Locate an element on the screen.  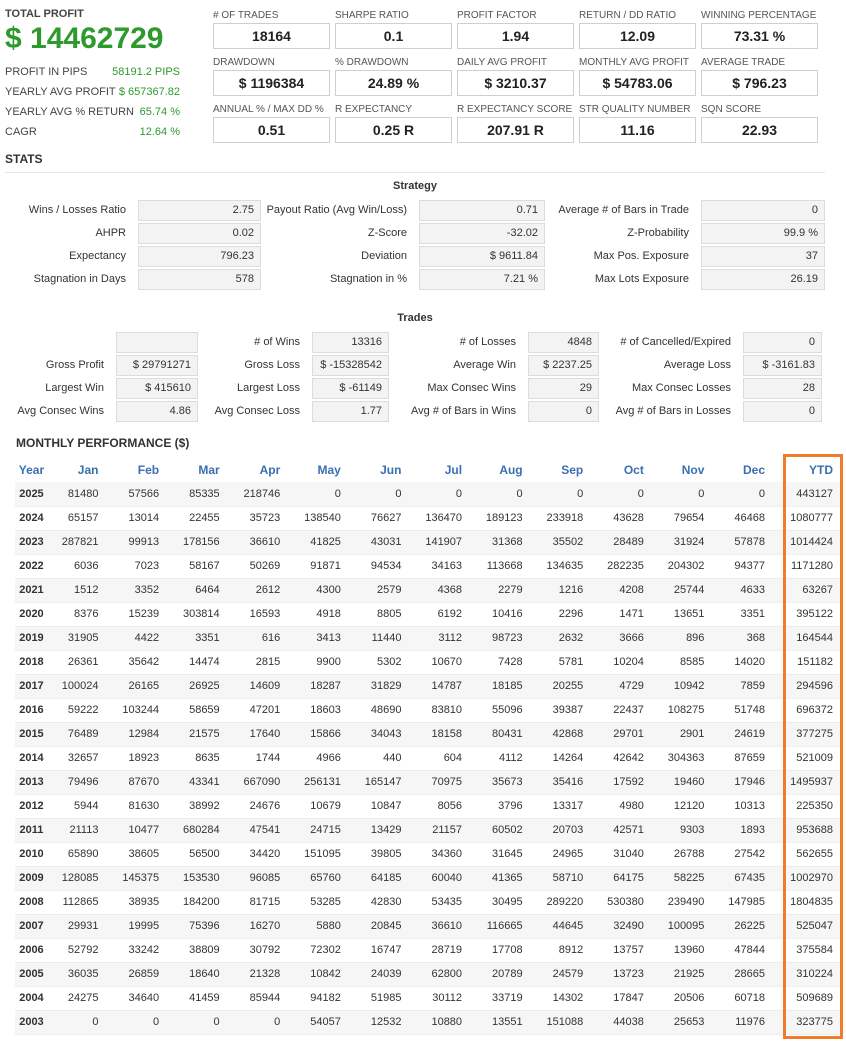
month-cell: 1744 is located at coordinates (260, 758).